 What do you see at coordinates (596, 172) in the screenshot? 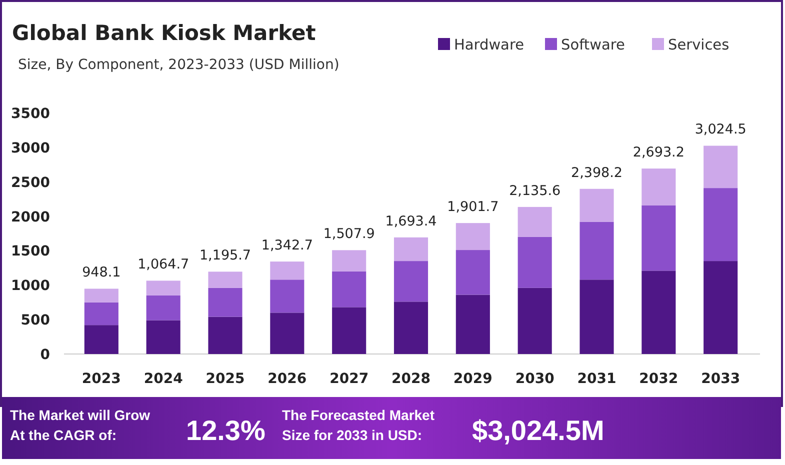
I see `total-label: 2,398.2` at bounding box center [596, 172].